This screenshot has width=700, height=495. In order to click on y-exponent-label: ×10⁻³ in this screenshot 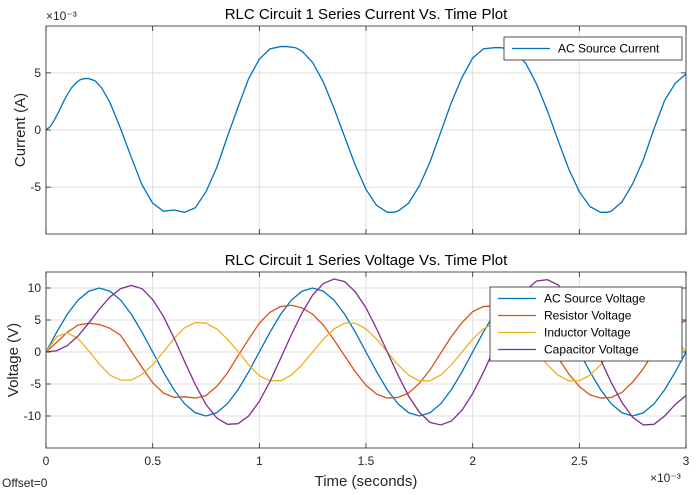, I will do `click(61, 16)`.